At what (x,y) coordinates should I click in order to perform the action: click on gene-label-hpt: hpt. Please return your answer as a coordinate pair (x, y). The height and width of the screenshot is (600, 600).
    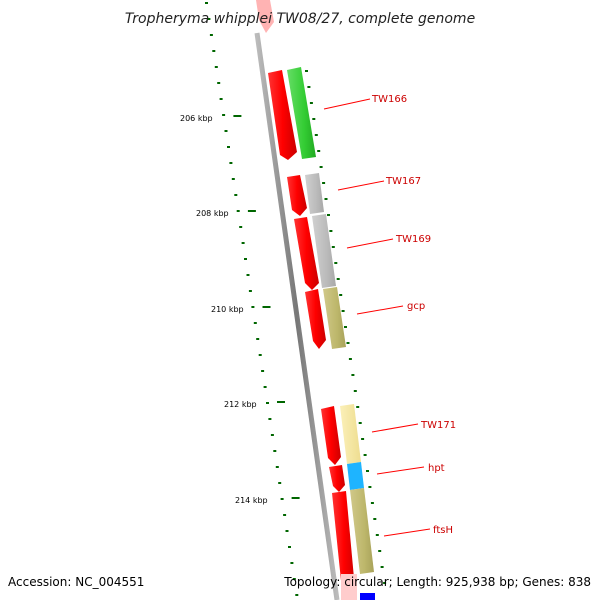
    Looking at the image, I should click on (436, 468).